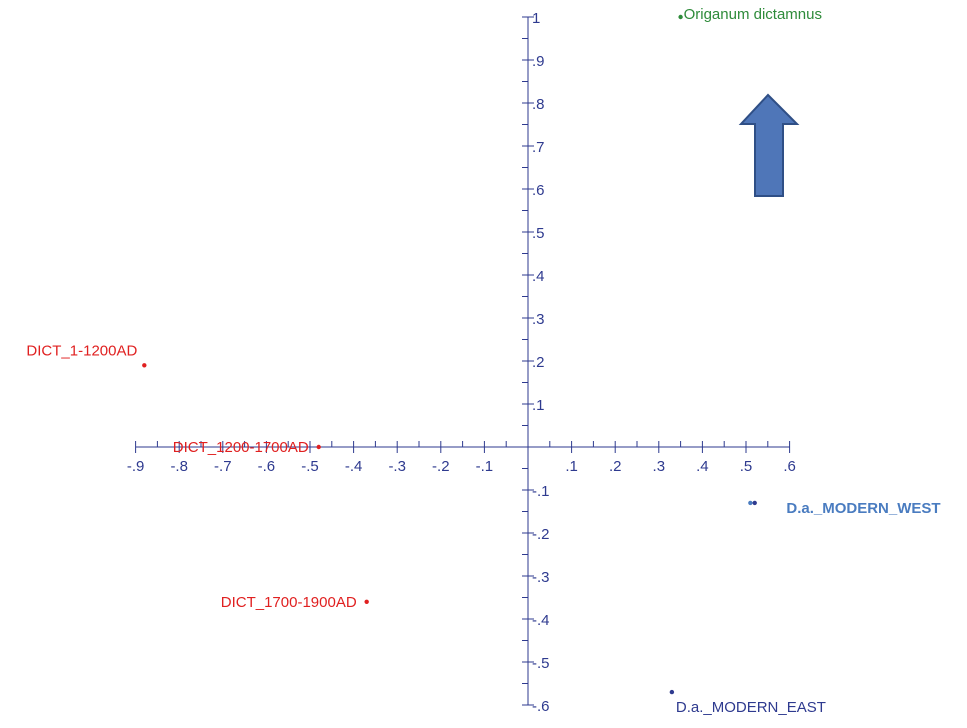  I want to click on point-label: D.a._MODERN_EAST, so click(751, 707).